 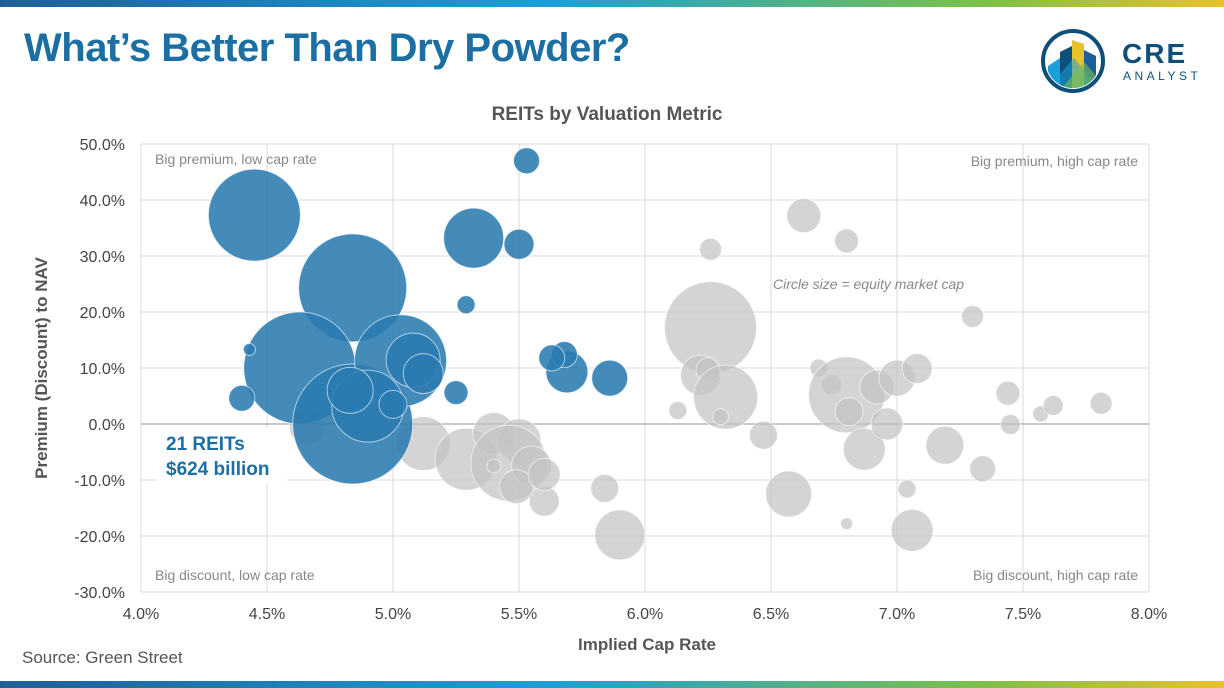 What do you see at coordinates (102, 657) in the screenshot?
I see `source-note: Source: Green Street` at bounding box center [102, 657].